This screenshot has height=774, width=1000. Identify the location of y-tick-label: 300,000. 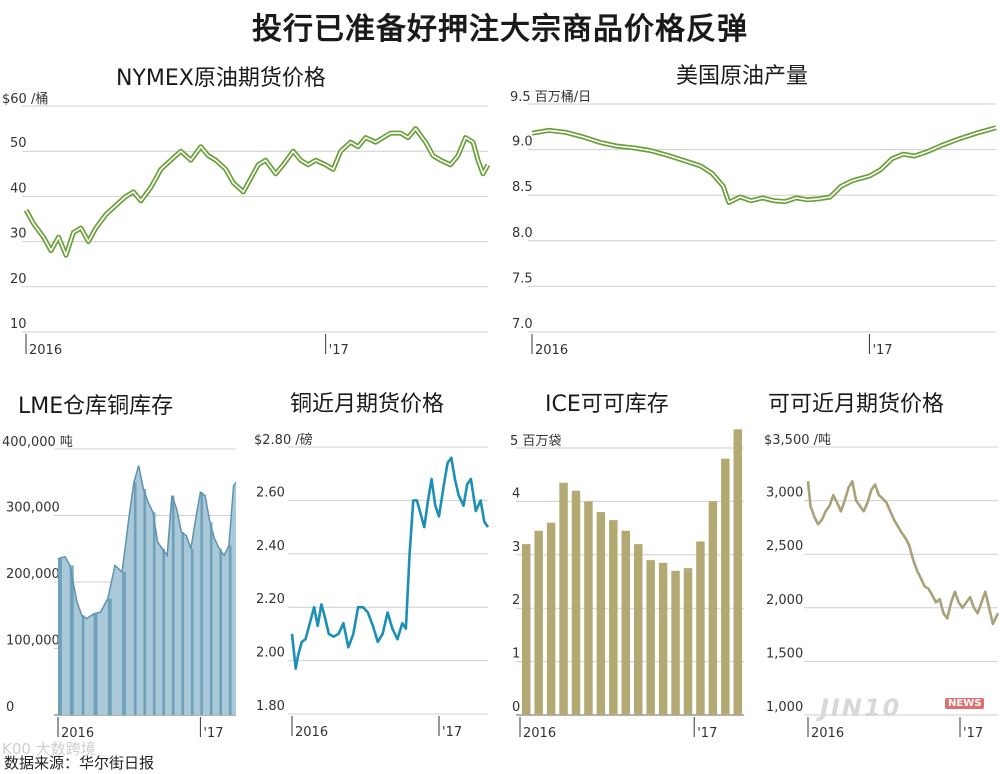
(33, 508).